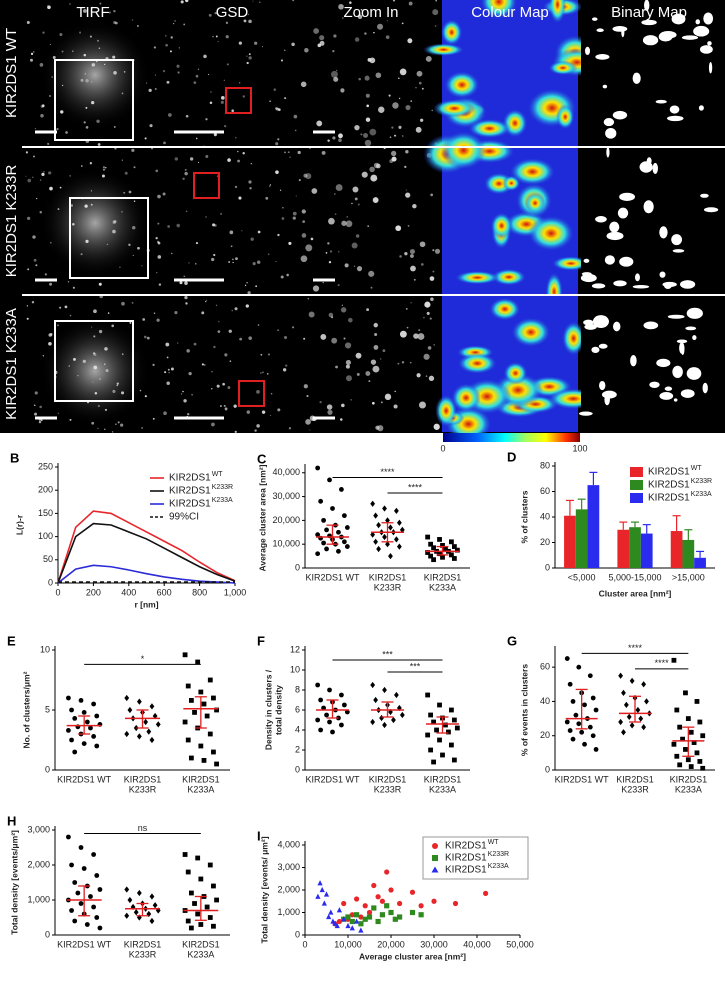 The image size is (725, 1003). What do you see at coordinates (435, 858) in the screenshot?
I see `legend-swatch` at bounding box center [435, 858].